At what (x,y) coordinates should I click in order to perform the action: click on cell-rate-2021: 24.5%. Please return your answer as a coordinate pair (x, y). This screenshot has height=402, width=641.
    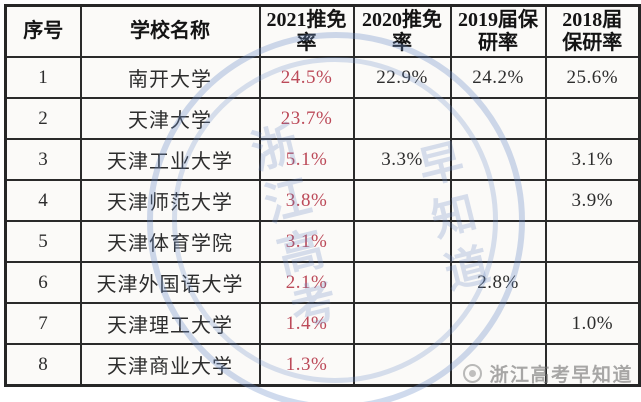
    Looking at the image, I should click on (306, 77).